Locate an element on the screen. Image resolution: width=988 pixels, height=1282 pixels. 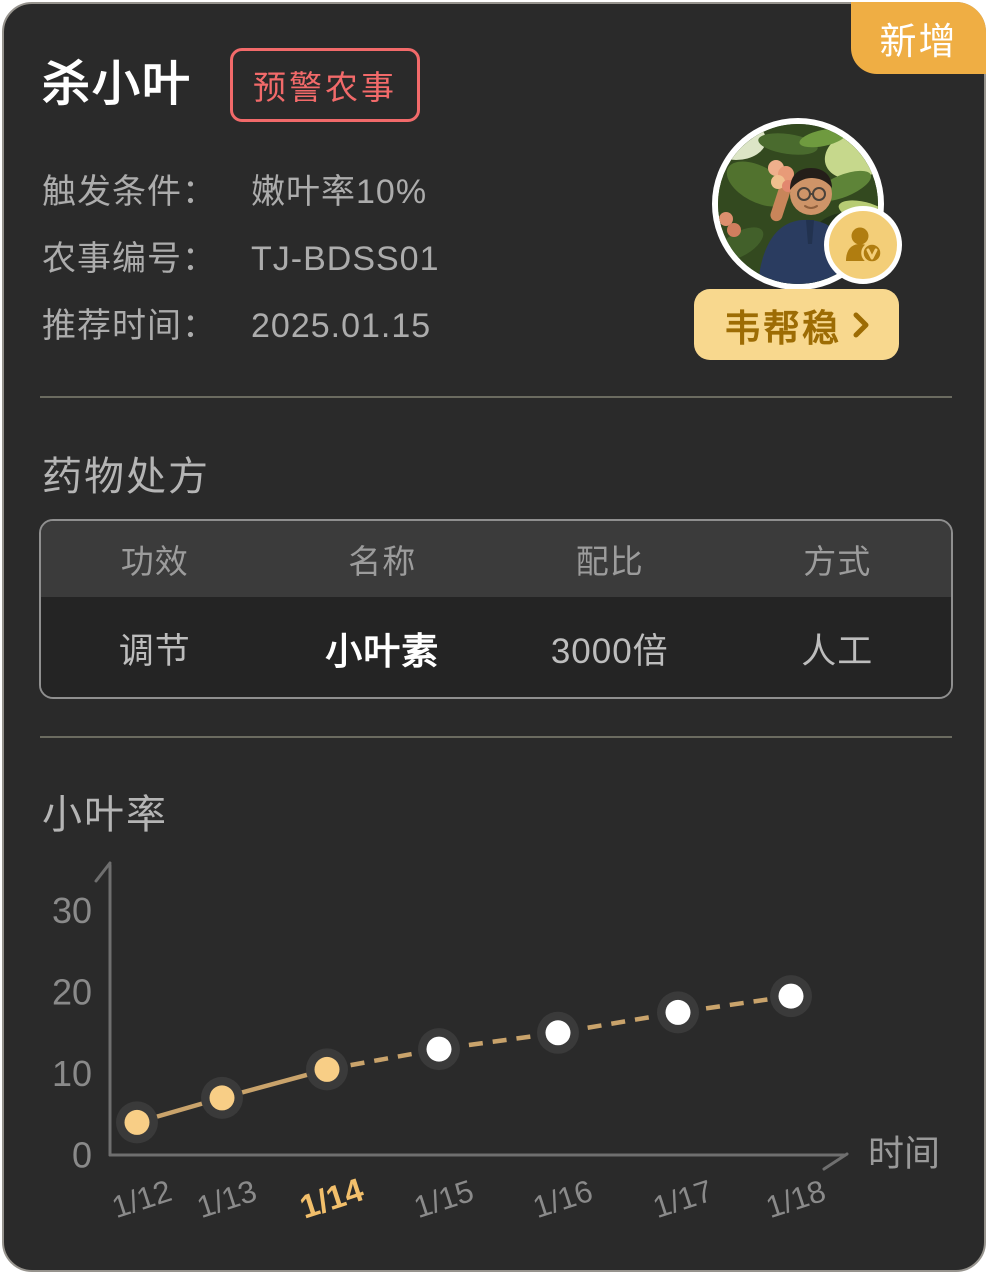
info-label: 推荐时间： is located at coordinates (129, 326).